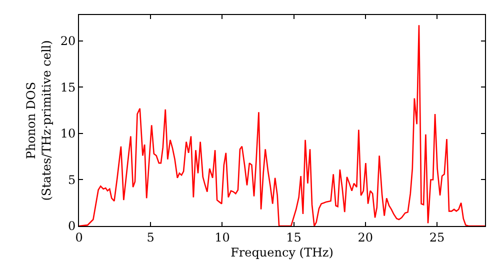 Image resolution: width=500 pixels, height=280 pixels. What do you see at coordinates (68, 87) in the screenshot?
I see `y-tick-label: 15` at bounding box center [68, 87].